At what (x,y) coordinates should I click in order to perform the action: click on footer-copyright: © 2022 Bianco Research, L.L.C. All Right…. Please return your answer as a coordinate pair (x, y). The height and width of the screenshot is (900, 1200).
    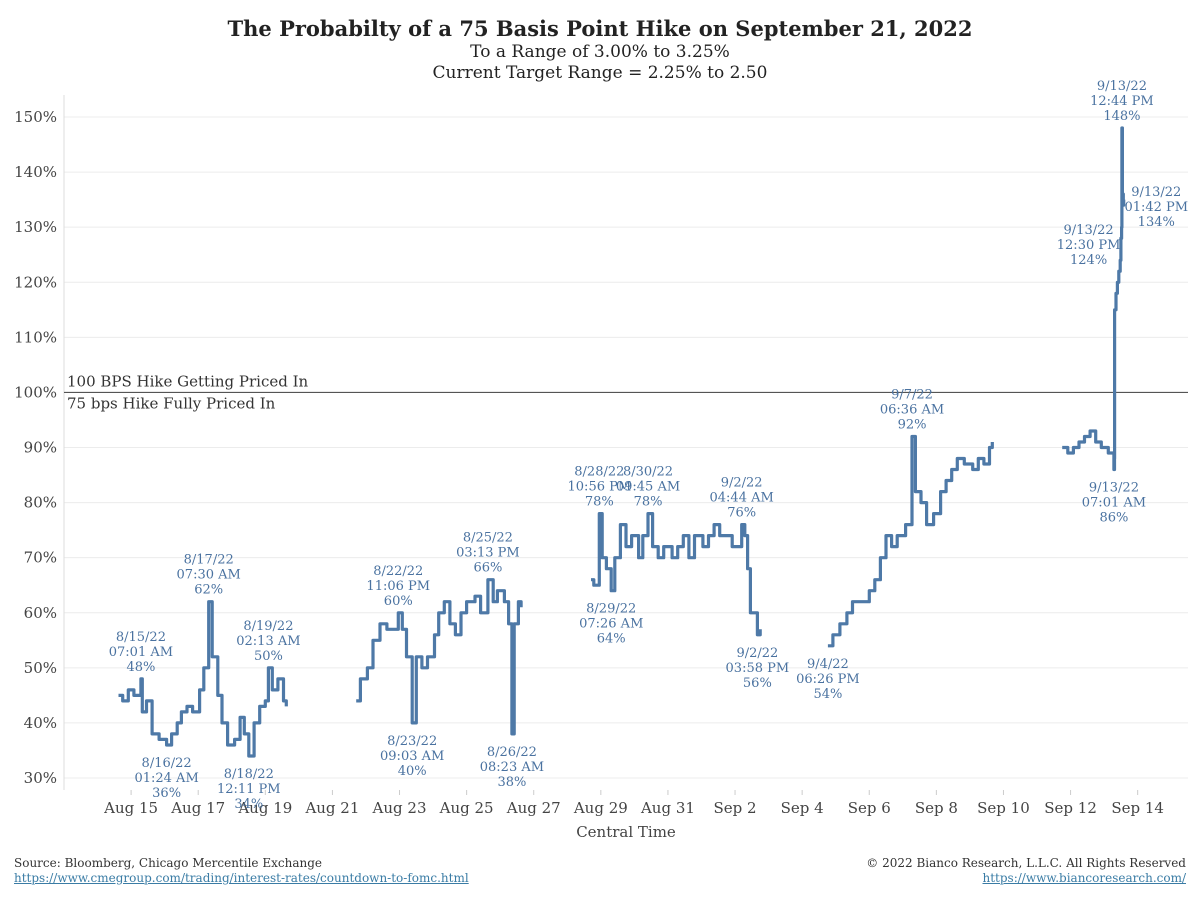
    Looking at the image, I should click on (1026, 871).